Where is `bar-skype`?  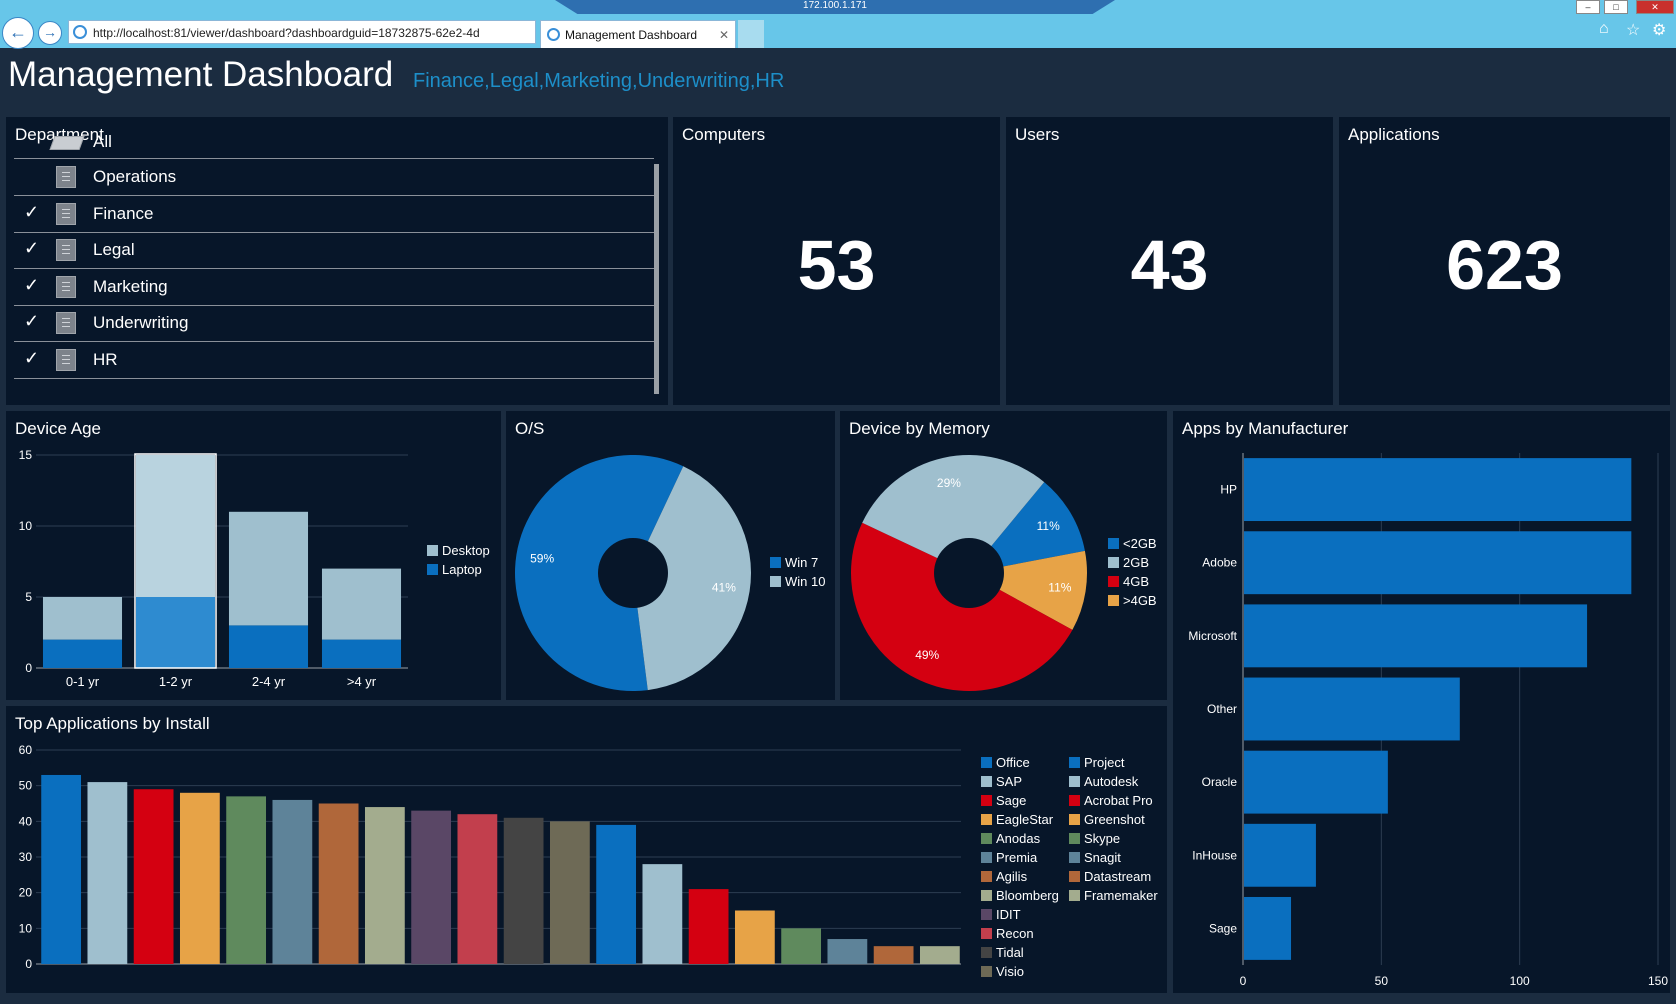 bar-skype is located at coordinates (801, 946).